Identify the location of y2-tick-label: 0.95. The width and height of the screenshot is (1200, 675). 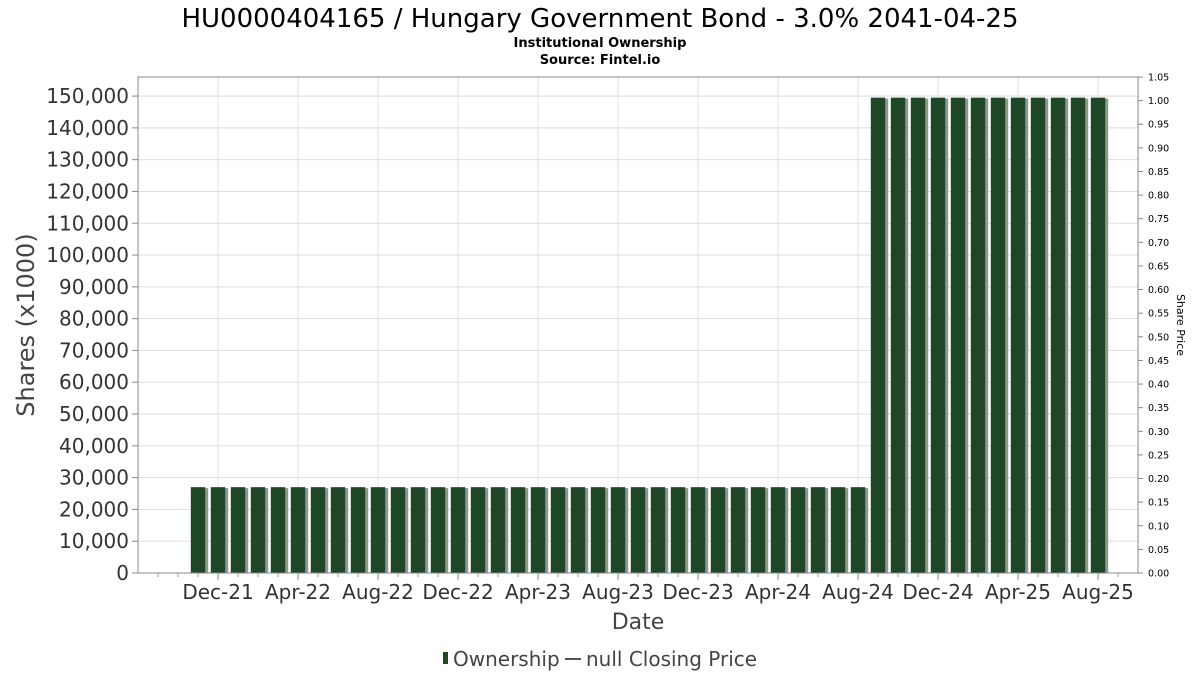
(1158, 125).